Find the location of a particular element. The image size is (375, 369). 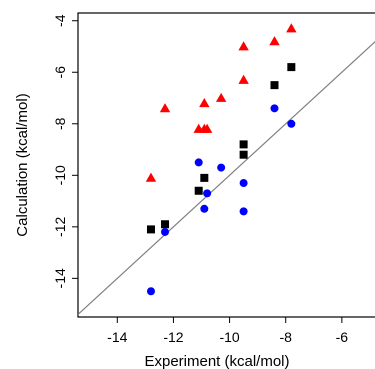

x-axis-label: Experiment (kcal/mol) is located at coordinates (216, 361).